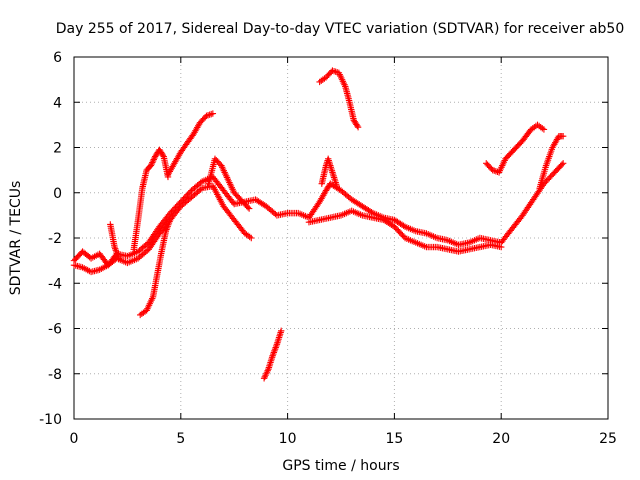 This screenshot has width=640, height=480. I want to click on x-tick-label: 5, so click(180, 439).